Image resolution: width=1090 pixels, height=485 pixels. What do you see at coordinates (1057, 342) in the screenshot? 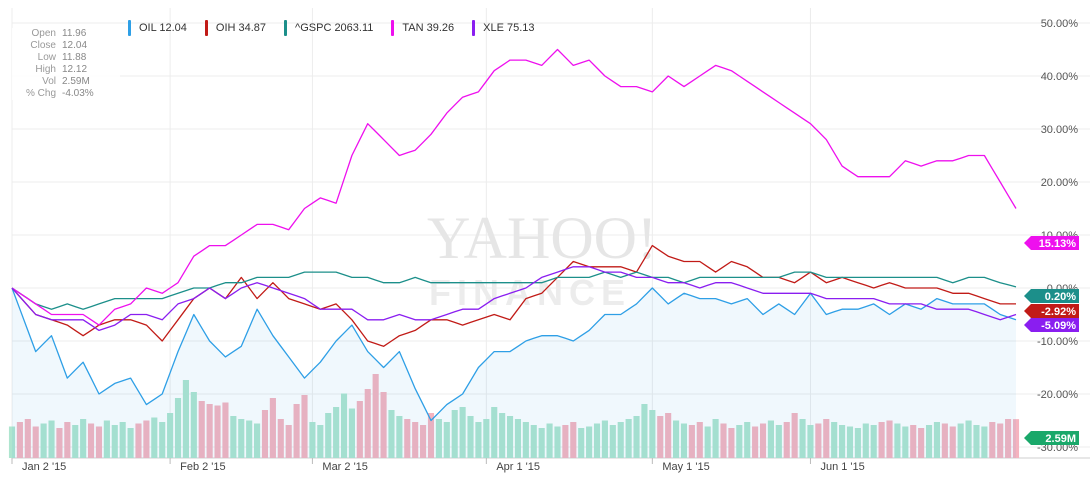
I see `y-tick-label: -10.00%` at bounding box center [1057, 342].